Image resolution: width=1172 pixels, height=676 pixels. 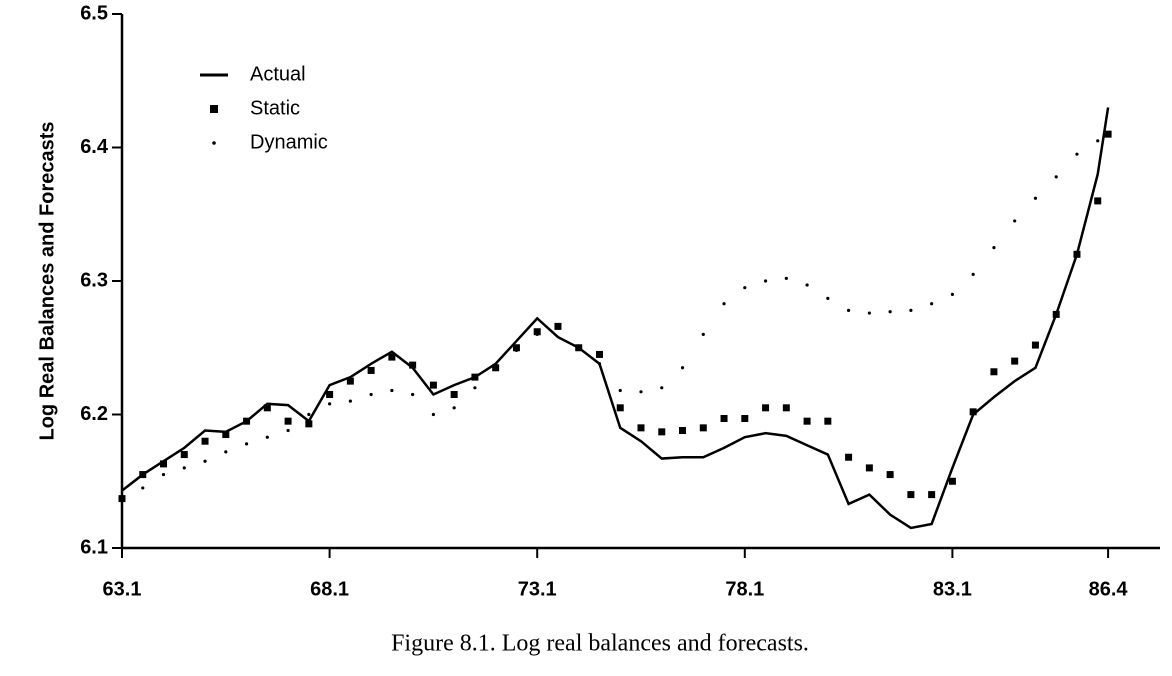 I want to click on y-tick-label: 6.5, so click(x=94, y=13).